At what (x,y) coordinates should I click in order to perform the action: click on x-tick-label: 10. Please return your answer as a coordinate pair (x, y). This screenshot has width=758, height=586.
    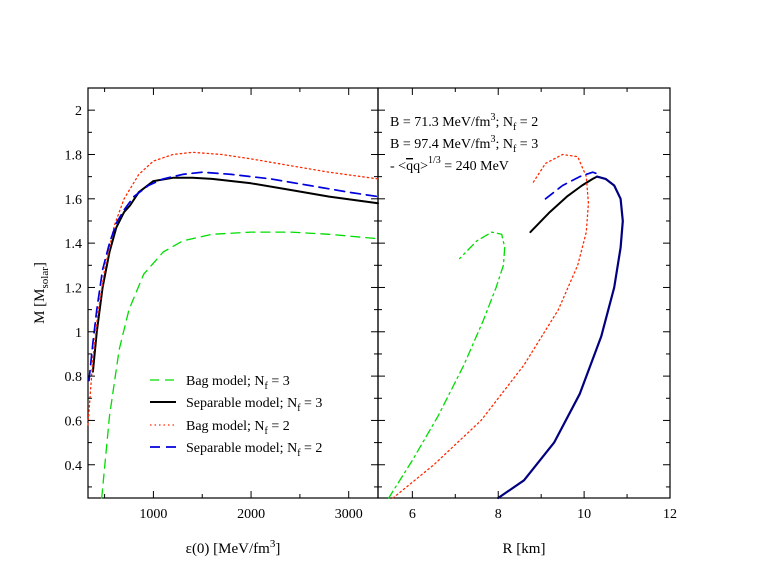
    Looking at the image, I should click on (584, 514).